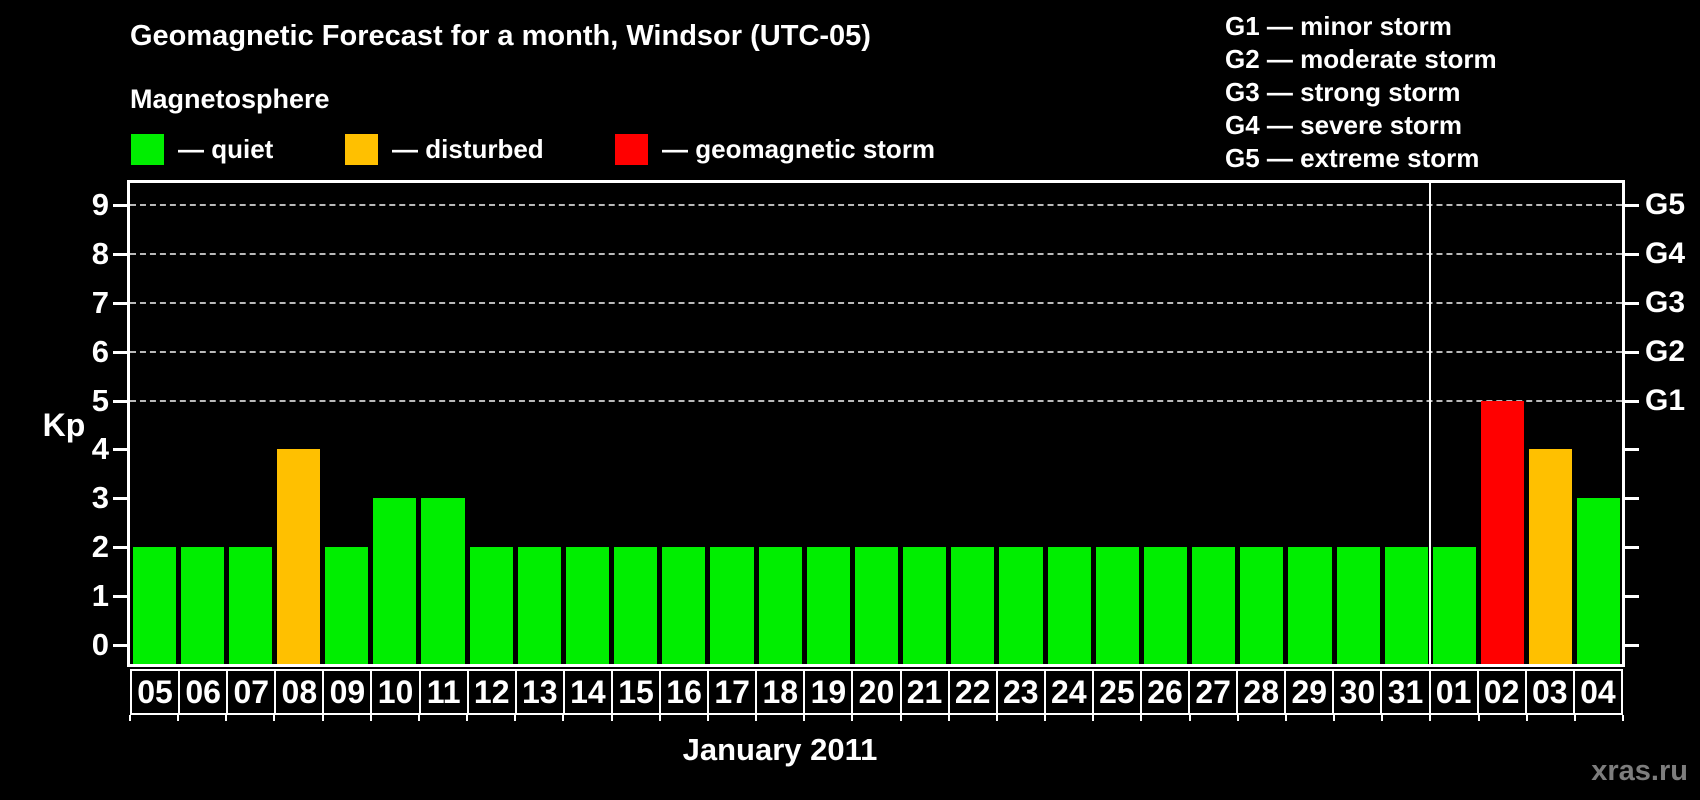 This screenshot has width=1700, height=800. Describe the element at coordinates (1430, 423) in the screenshot. I see `month-separator-line` at that location.